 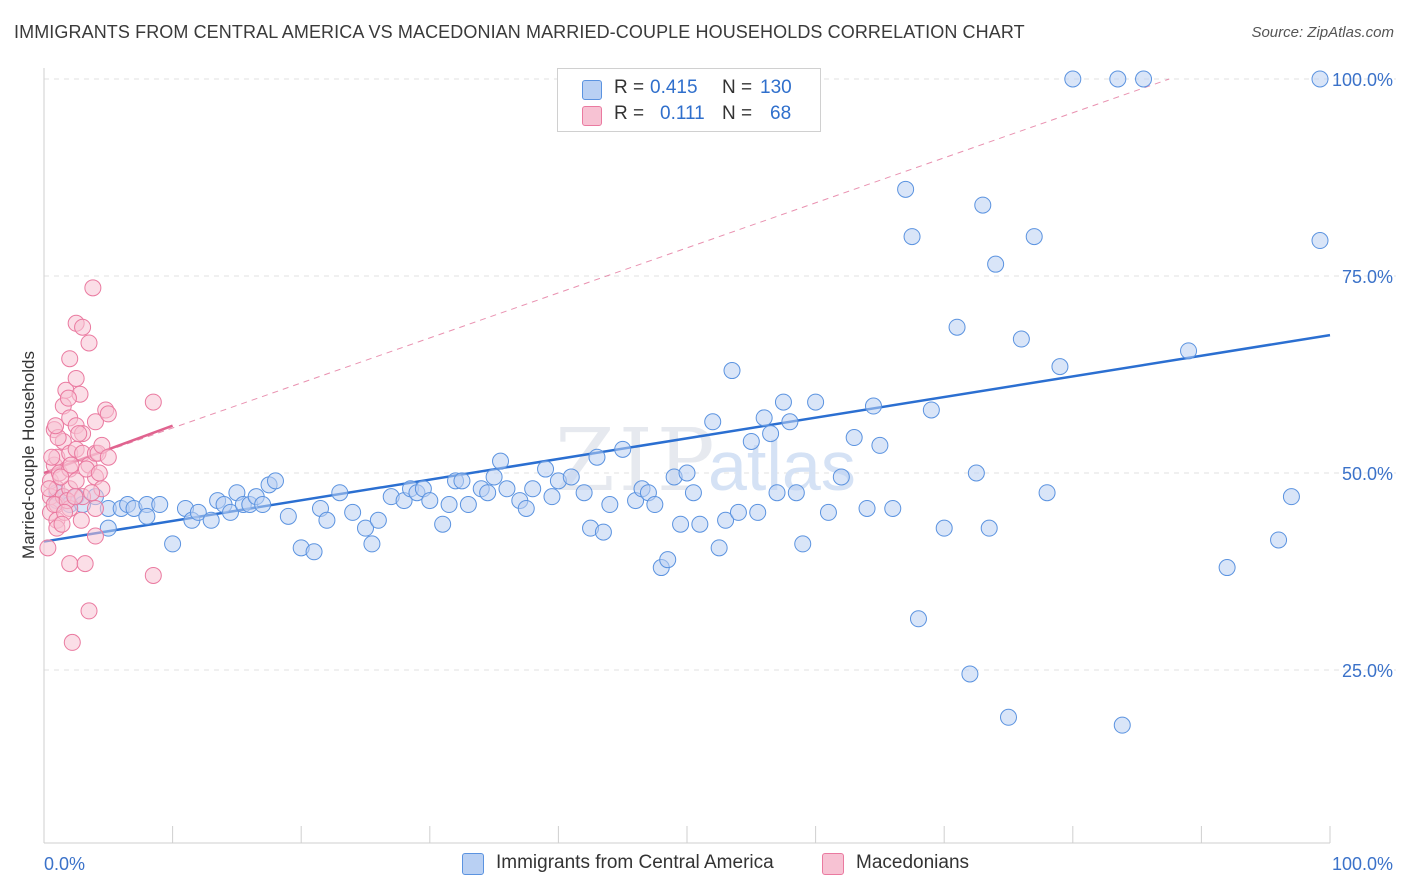 I want to click on legend-label: Immigrants from Central America, so click(x=635, y=862).